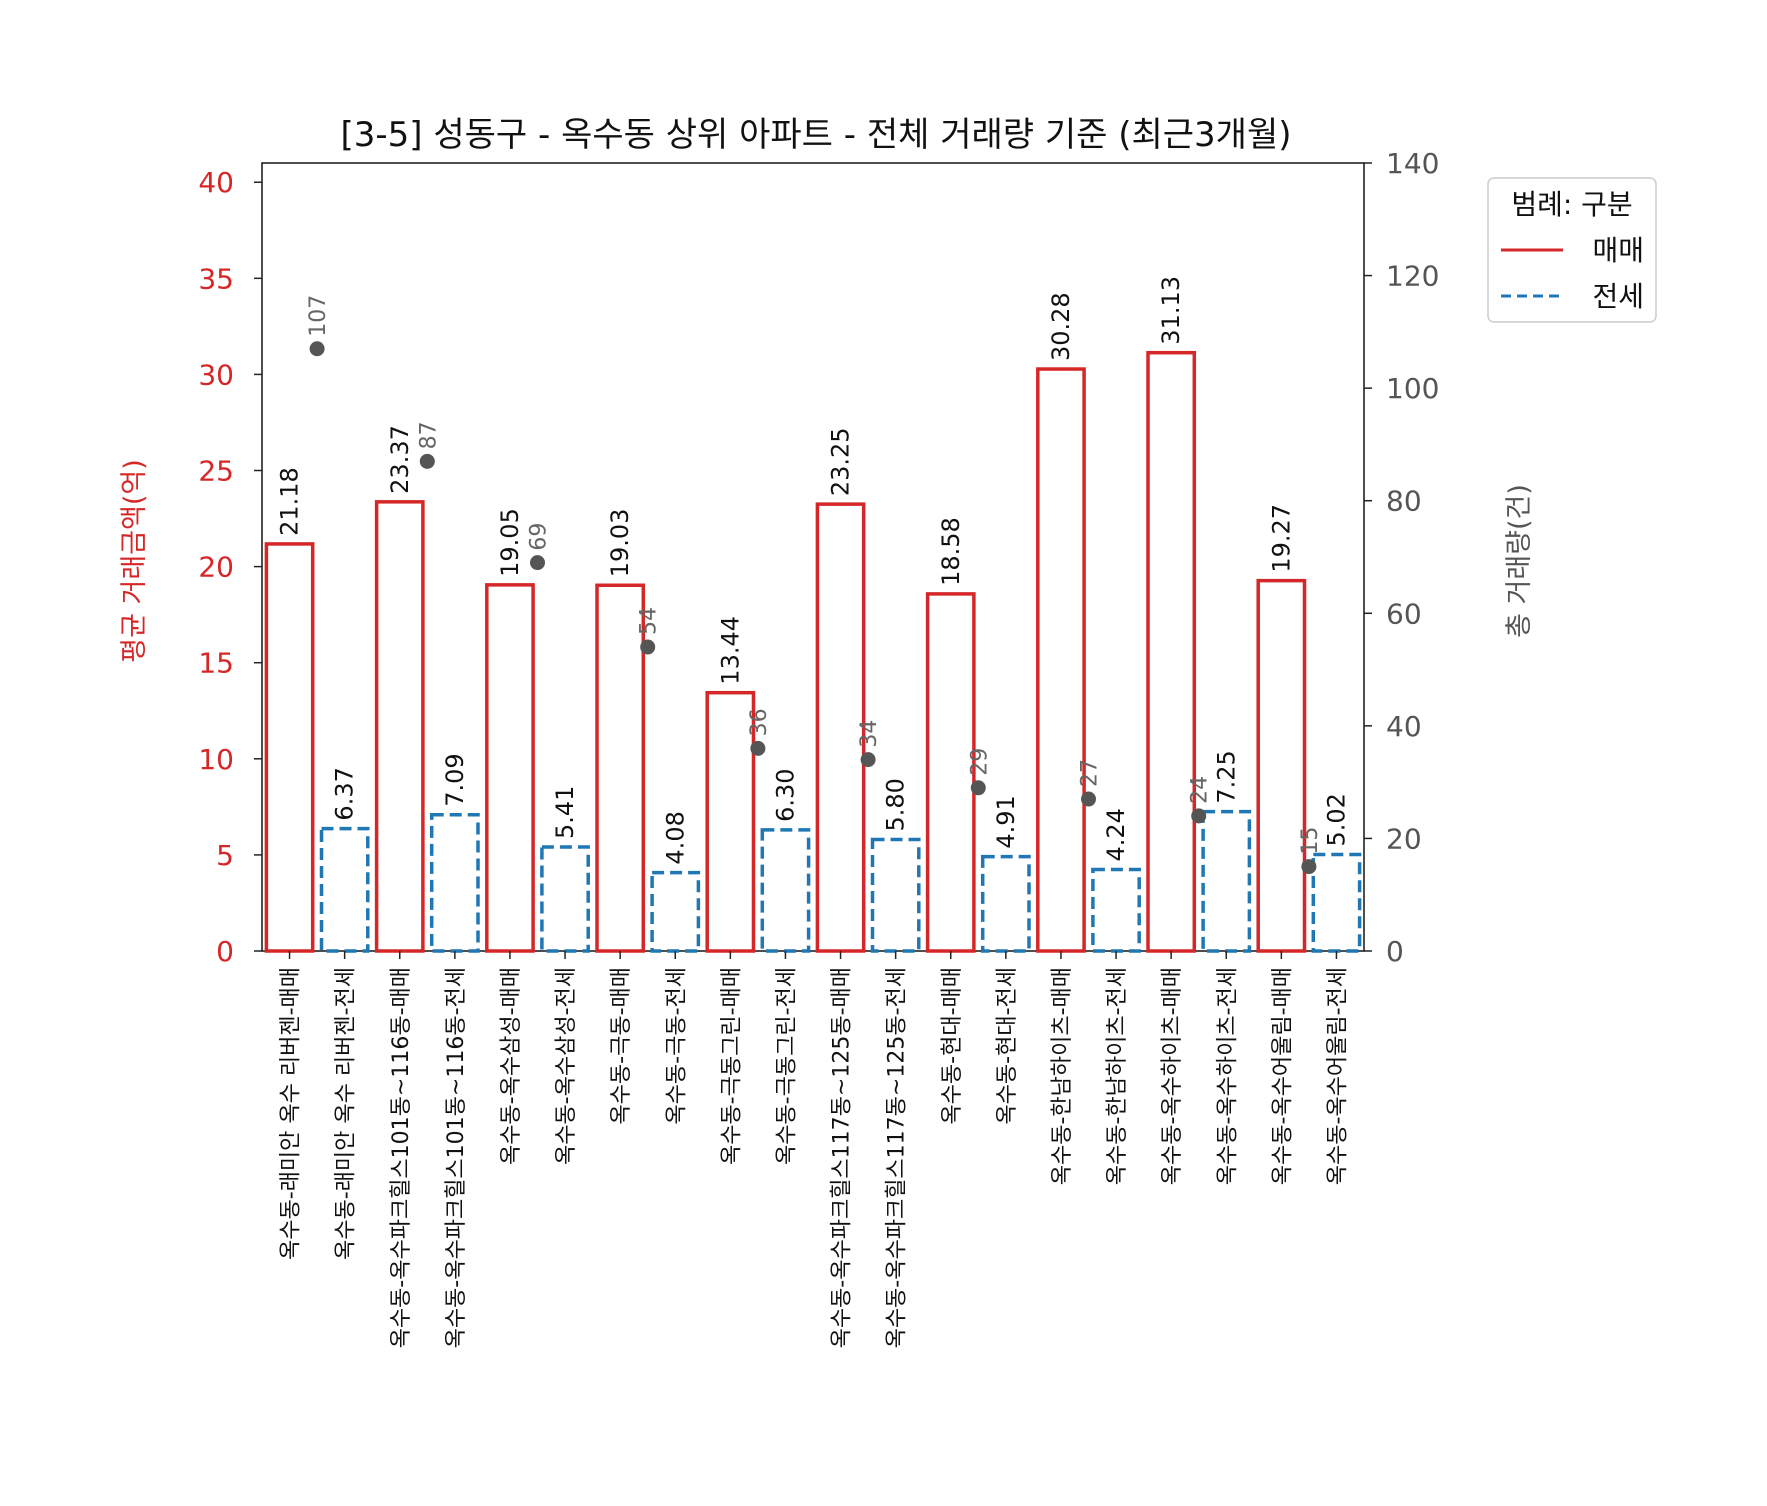 Image resolution: width=1767 pixels, height=1506 pixels. Describe the element at coordinates (731, 1066) in the screenshot. I see `x-tick-label: 옥수동-극동그린-매매` at that location.